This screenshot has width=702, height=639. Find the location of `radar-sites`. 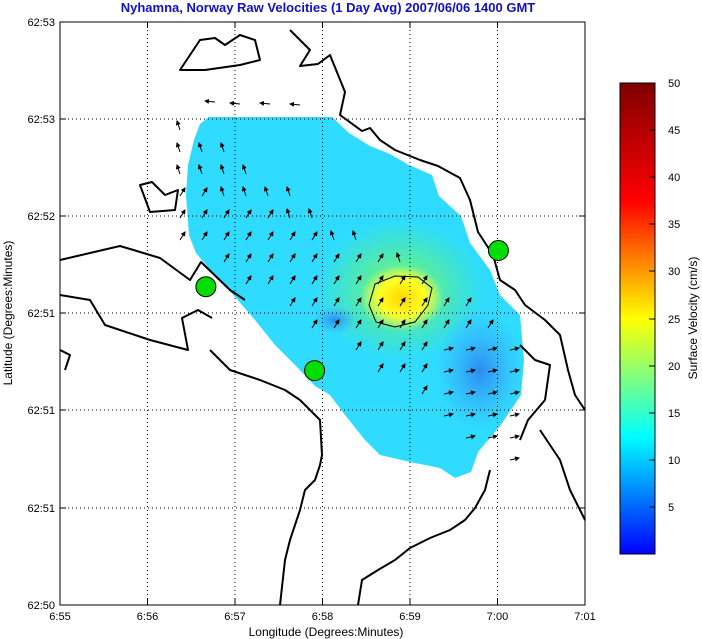

radar-sites is located at coordinates (352, 311).